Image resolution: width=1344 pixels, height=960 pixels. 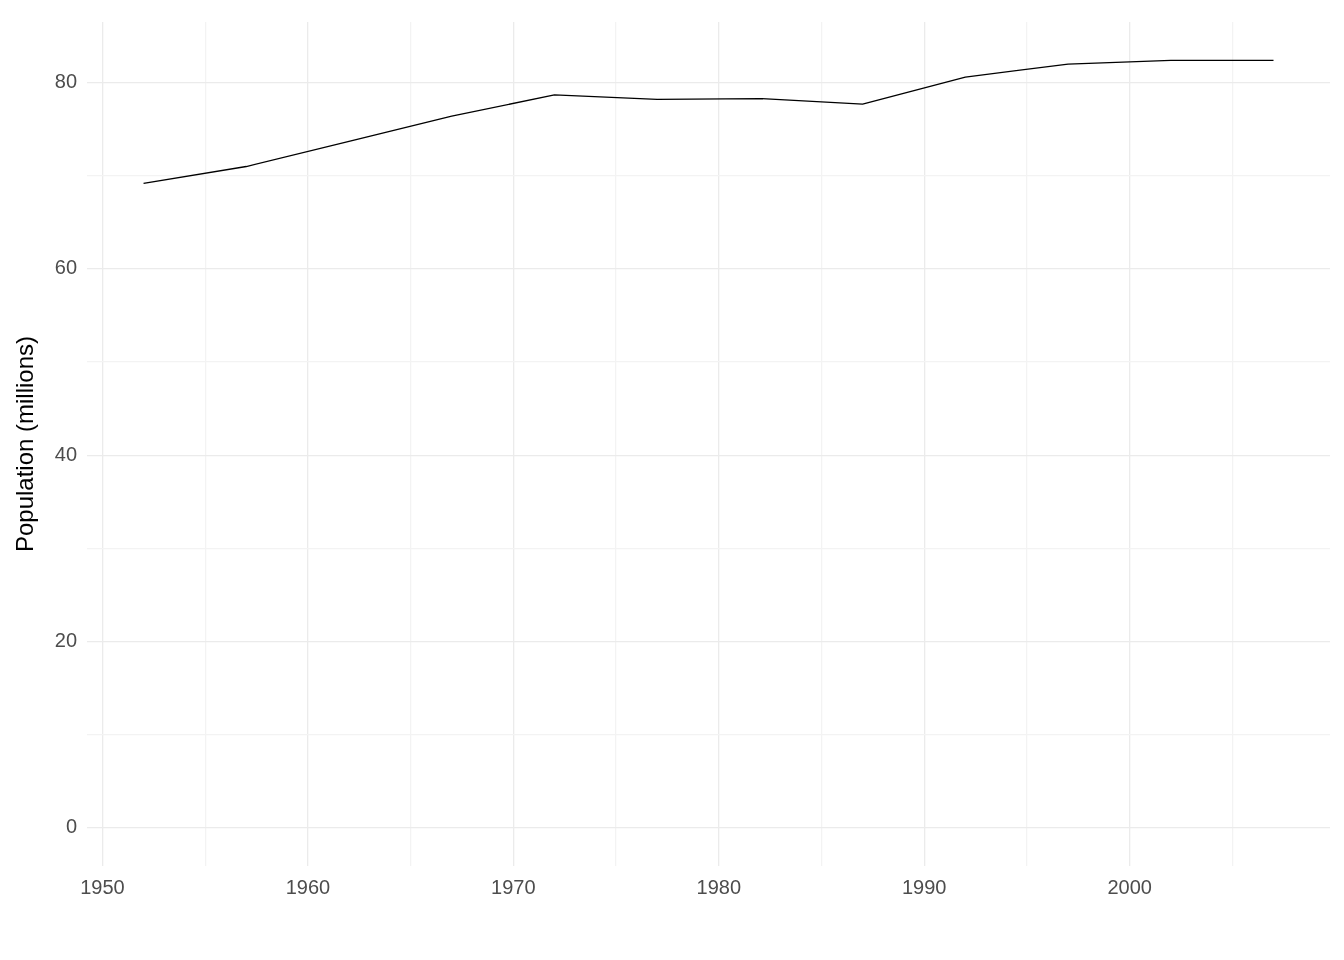 I want to click on y-tick-label: 60, so click(x=66, y=267).